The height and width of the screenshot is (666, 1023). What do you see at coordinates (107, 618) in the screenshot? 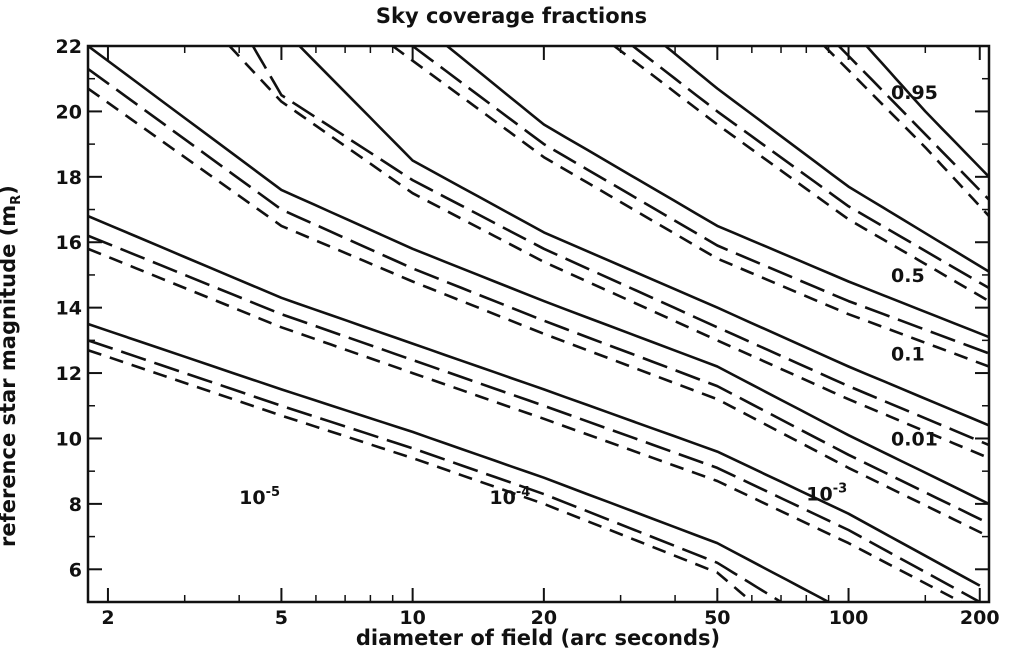
I see `x-tick-label: 2` at bounding box center [107, 618].